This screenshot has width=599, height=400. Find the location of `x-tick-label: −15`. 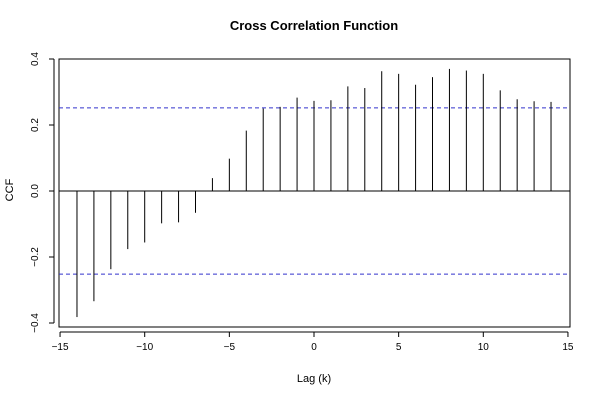

x-tick-label: −15 is located at coordinates (60, 347).